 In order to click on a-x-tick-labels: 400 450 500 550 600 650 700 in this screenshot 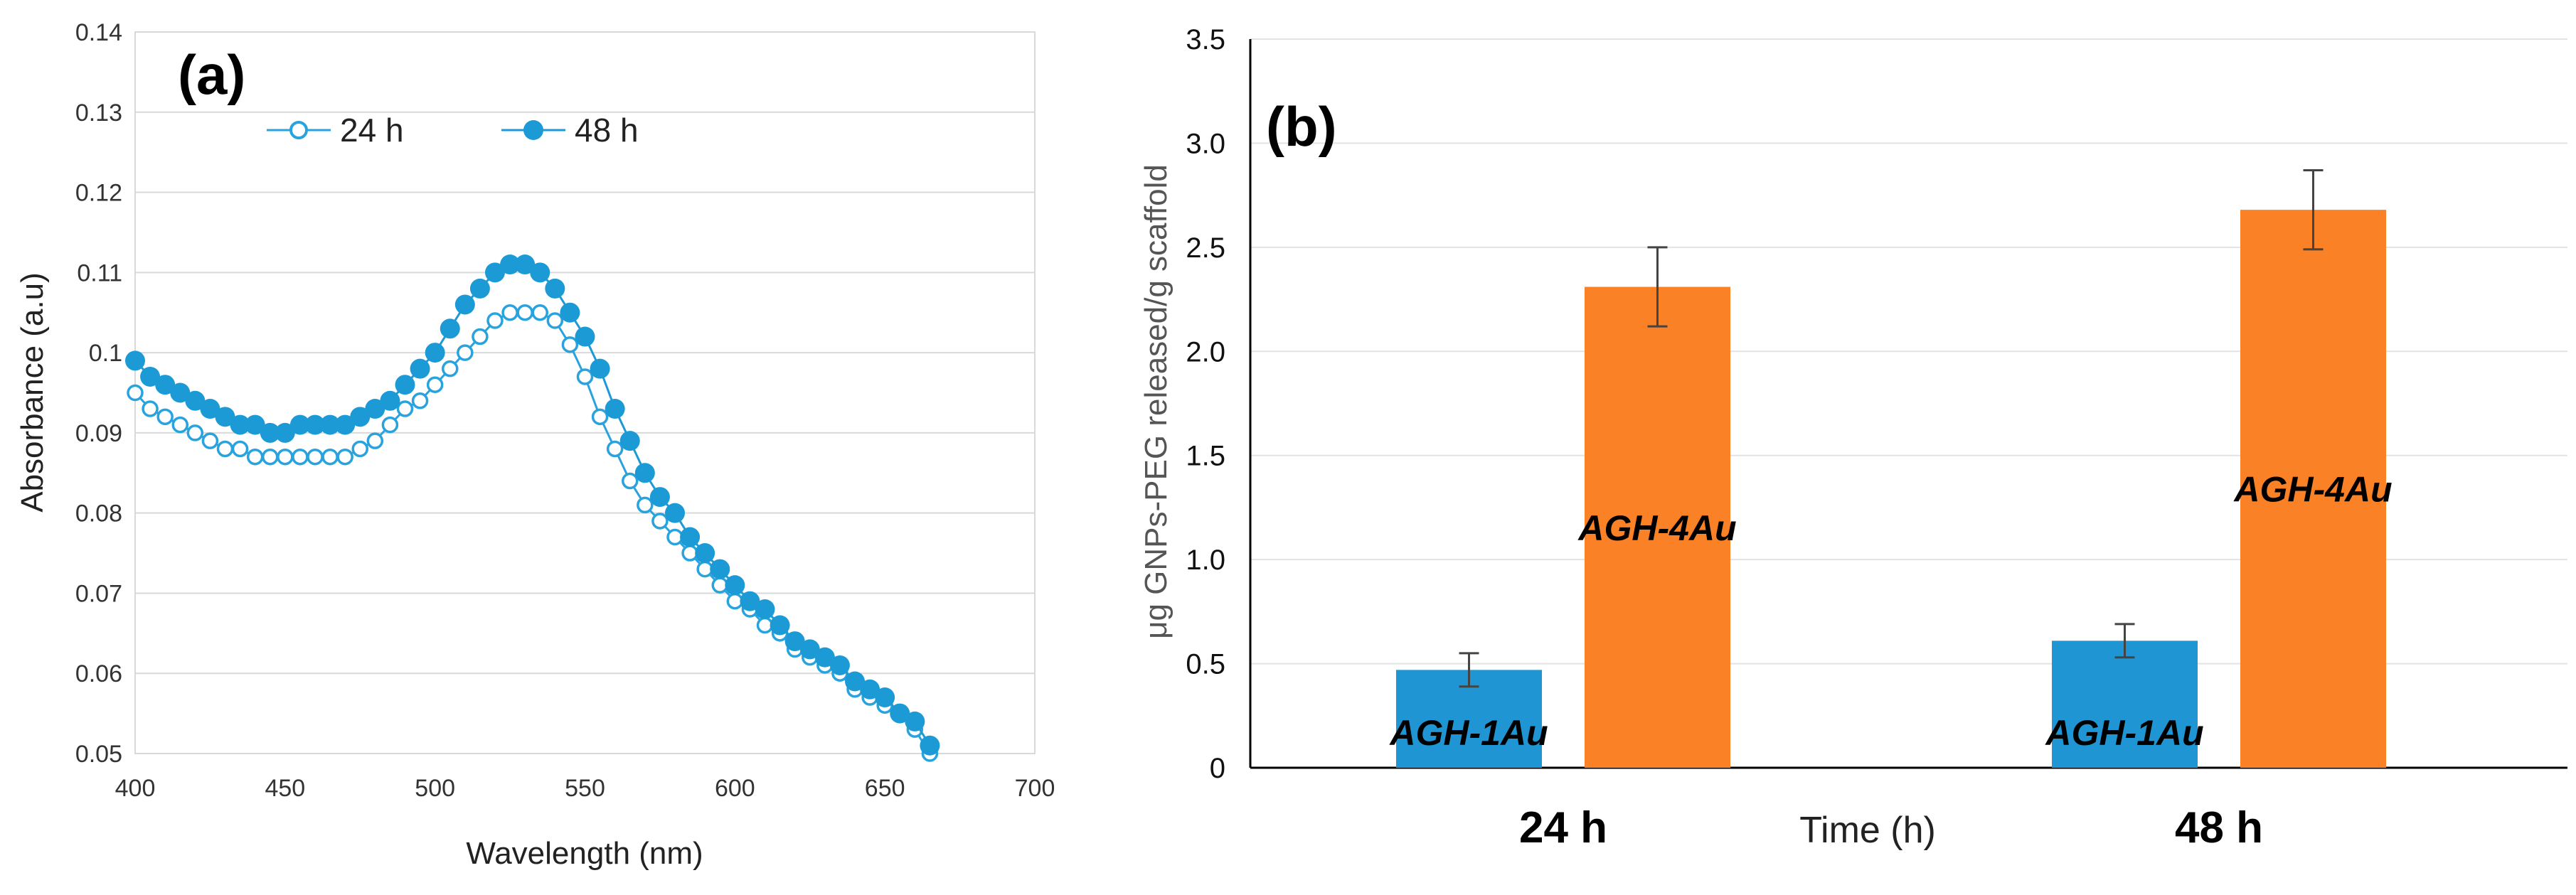, I will do `click(585, 788)`.